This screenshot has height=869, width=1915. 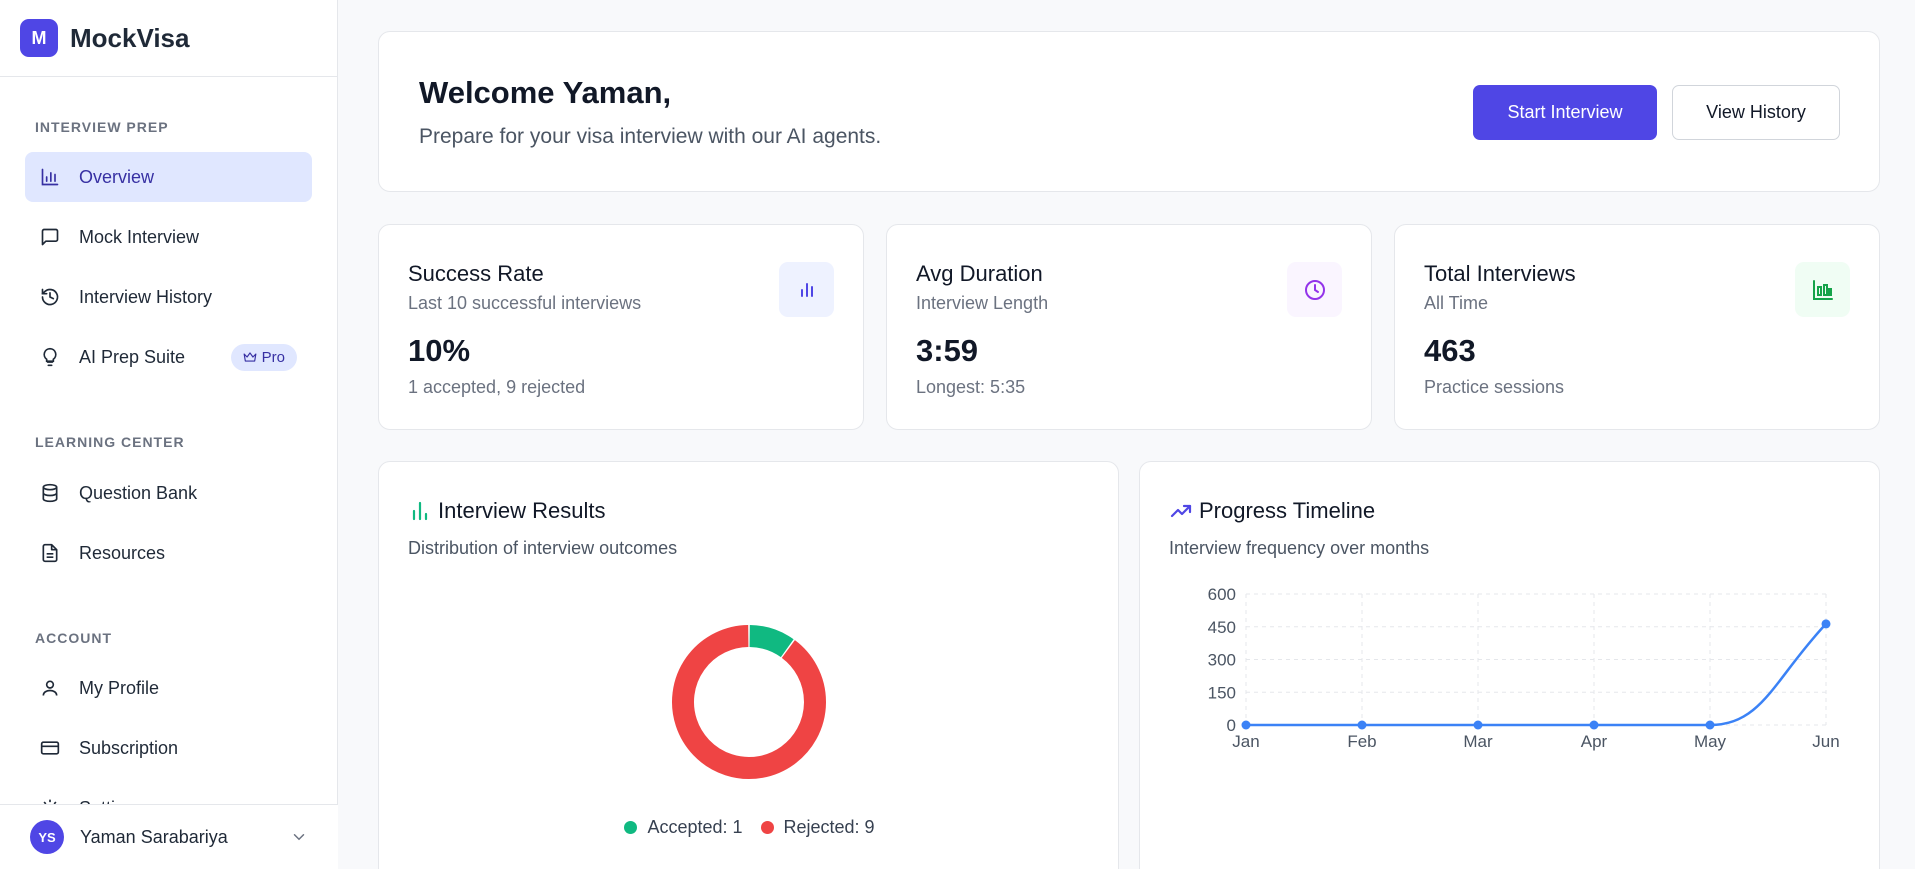 I want to click on pro-badge: Pro, so click(x=263, y=357).